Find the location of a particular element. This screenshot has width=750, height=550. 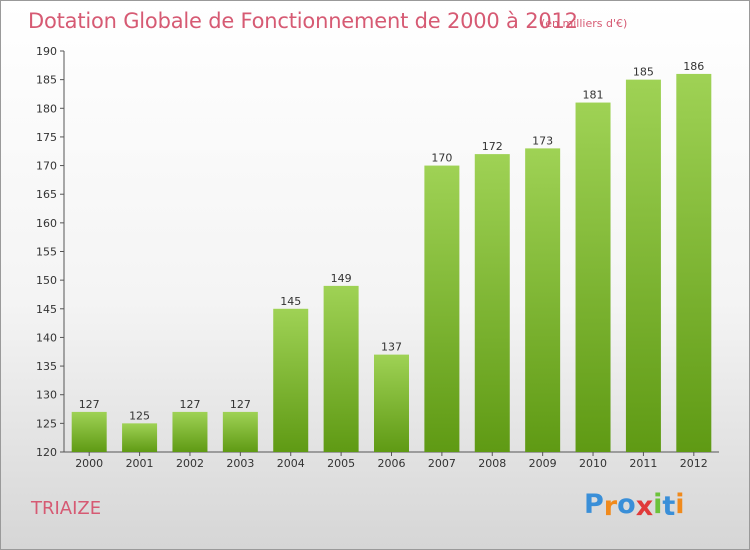

y-tick-label: 120 is located at coordinates (46, 452).